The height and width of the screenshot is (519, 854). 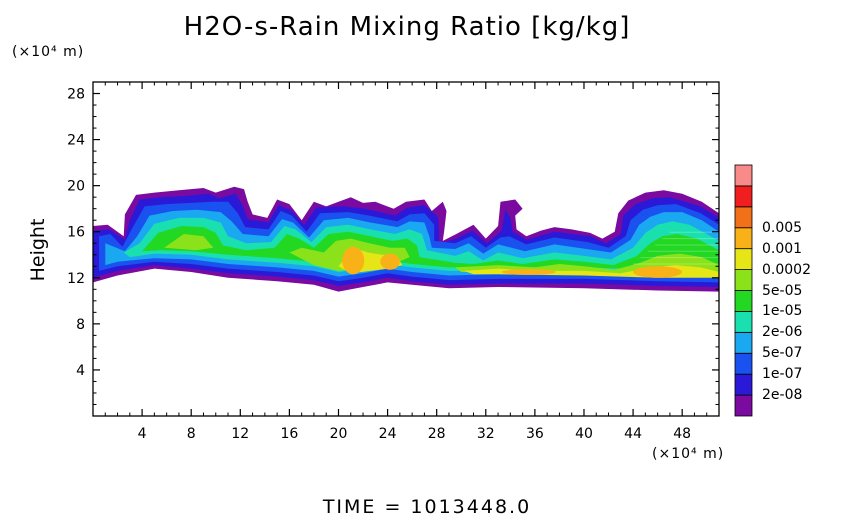 What do you see at coordinates (80, 371) in the screenshot?
I see `y-tick-label: 4` at bounding box center [80, 371].